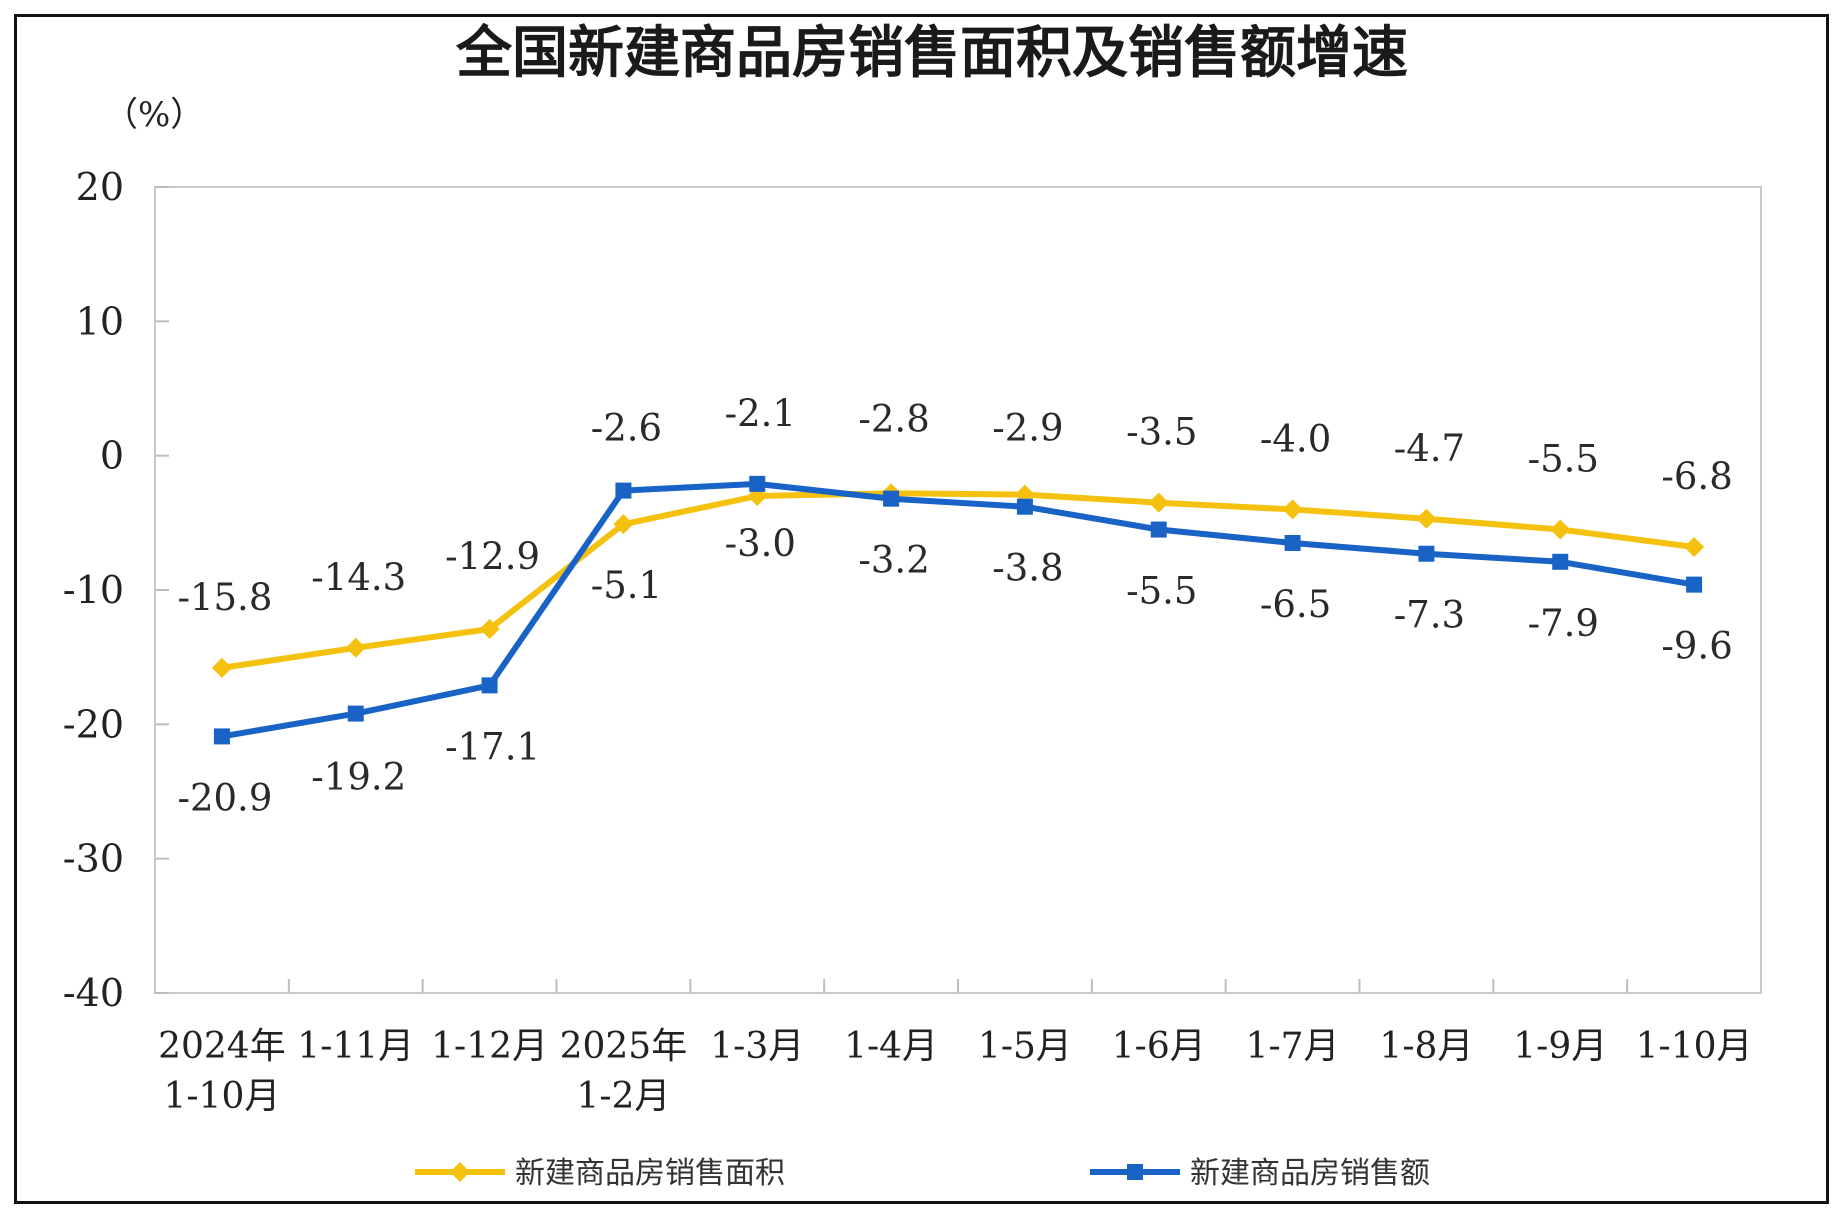 Image resolution: width=1847 pixels, height=1216 pixels. Describe the element at coordinates (893, 418) in the screenshot. I see `data-label: -2.8` at that location.